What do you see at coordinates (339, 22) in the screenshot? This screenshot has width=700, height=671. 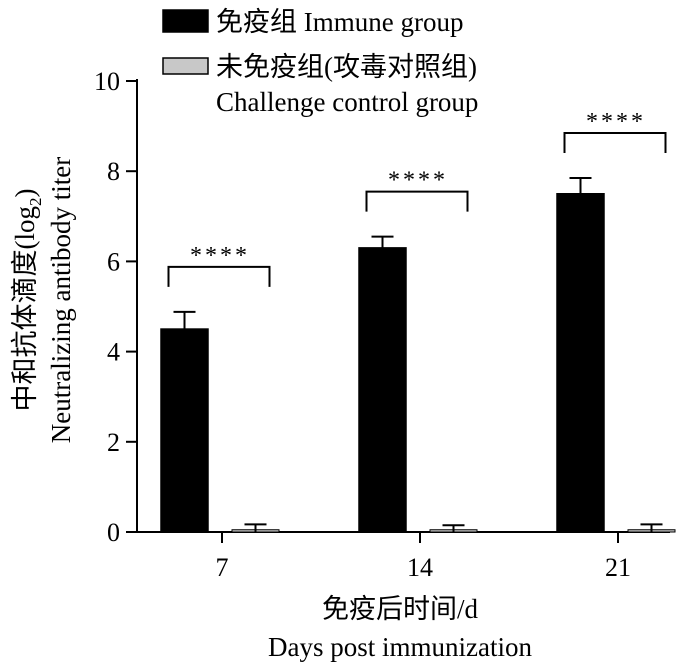 I see `legend-label-immune: 免疫组 Immune group` at bounding box center [339, 22].